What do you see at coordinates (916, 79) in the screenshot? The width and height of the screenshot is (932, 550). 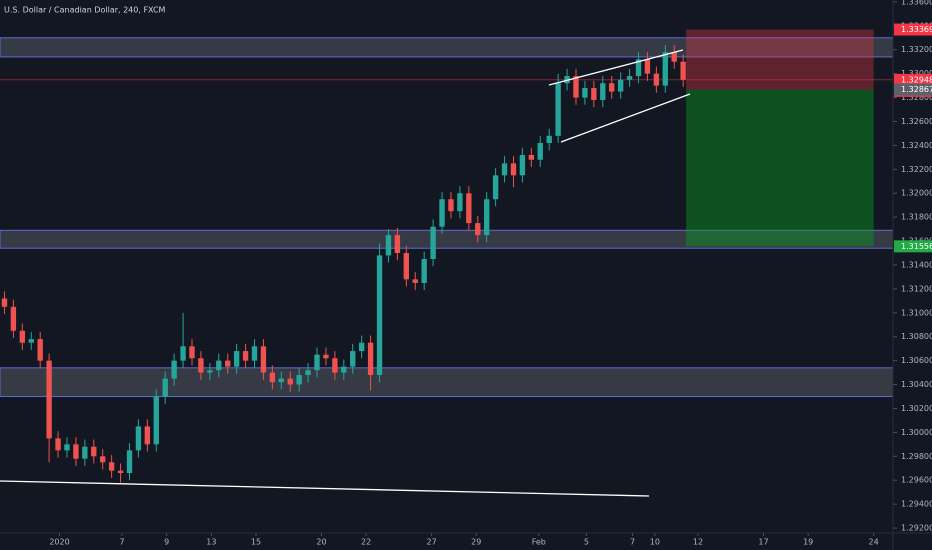 I see `price-marker-label: 1.32948` at bounding box center [916, 79].